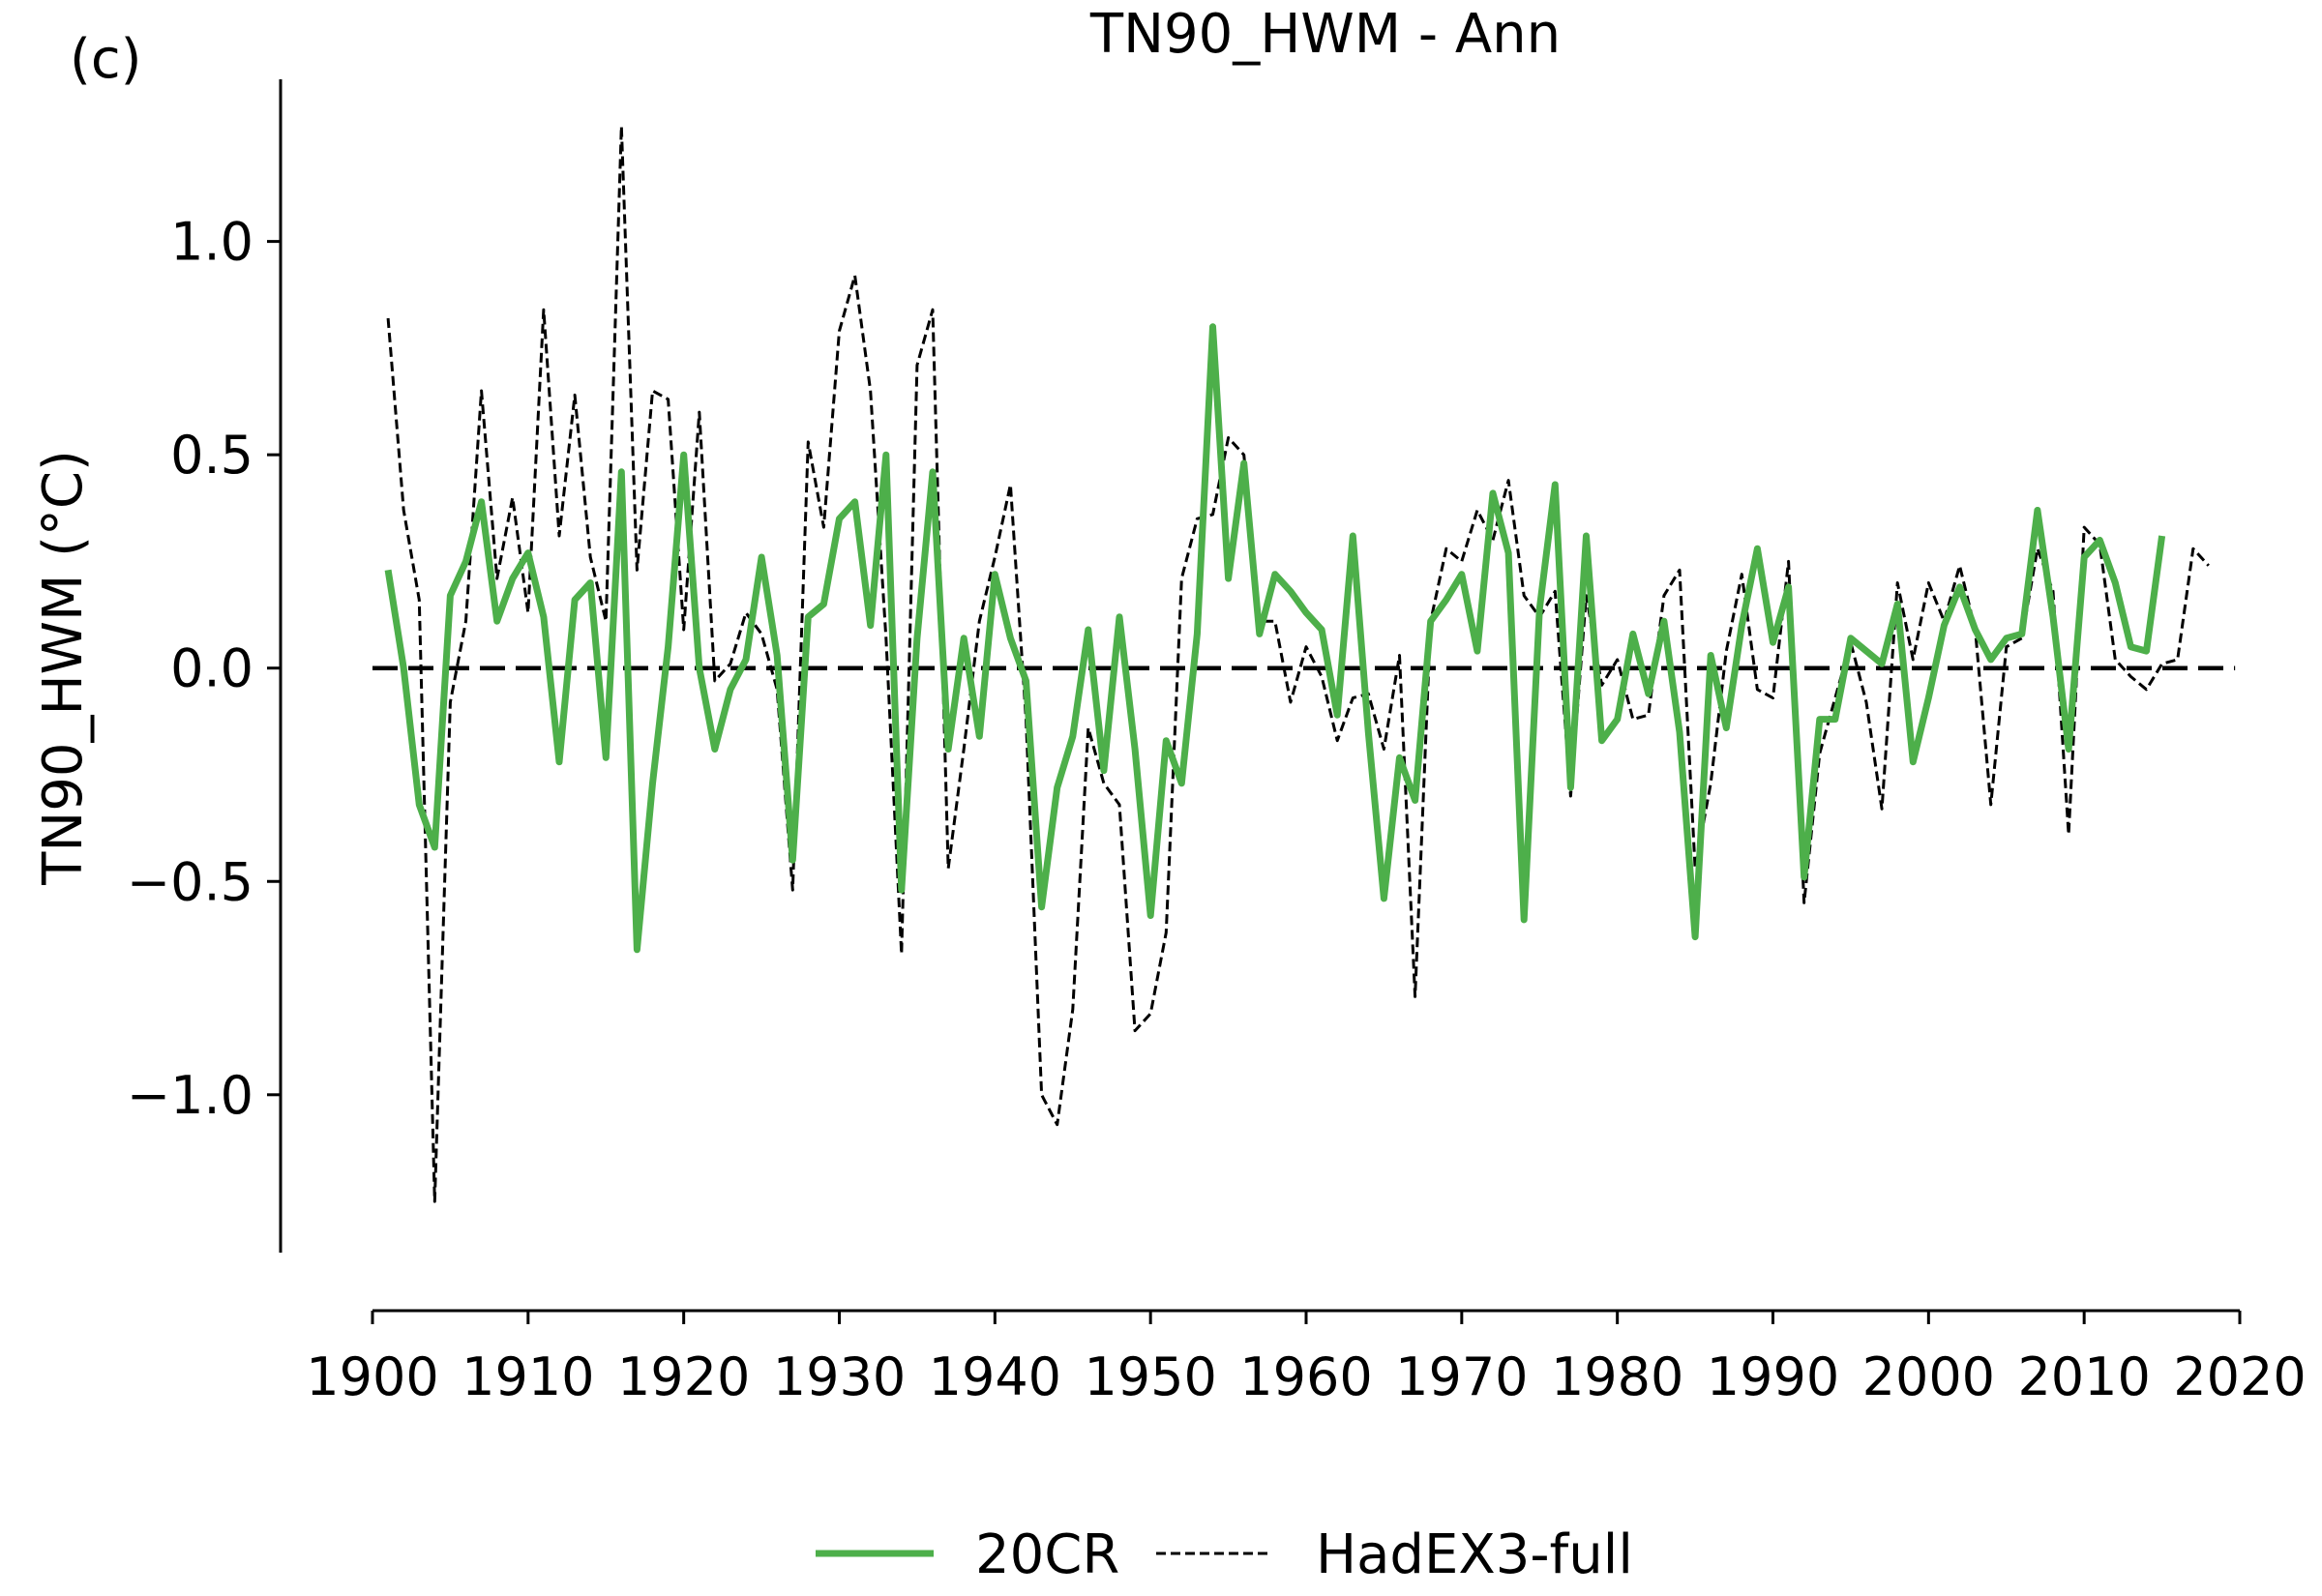  Describe the element at coordinates (995, 1376) in the screenshot. I see `x-tick-label: 1940` at that location.